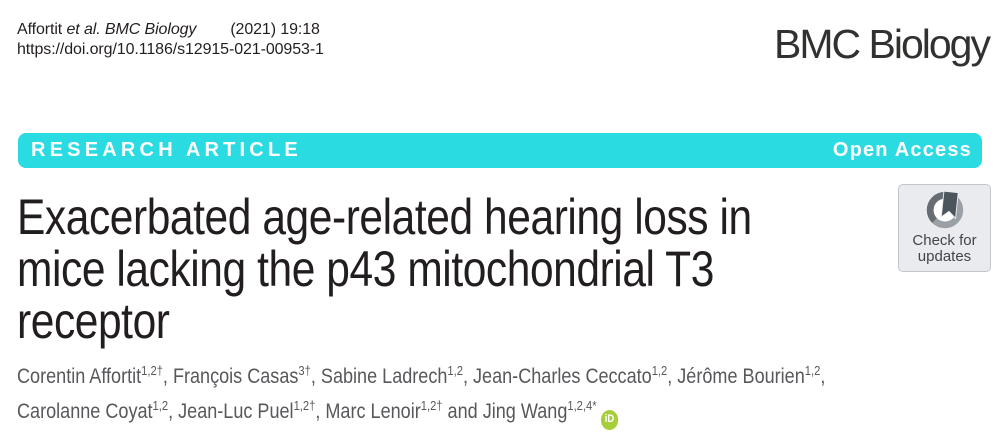  What do you see at coordinates (98, 410) in the screenshot?
I see `author: Carolanne Coyat1,2,` at bounding box center [98, 410].